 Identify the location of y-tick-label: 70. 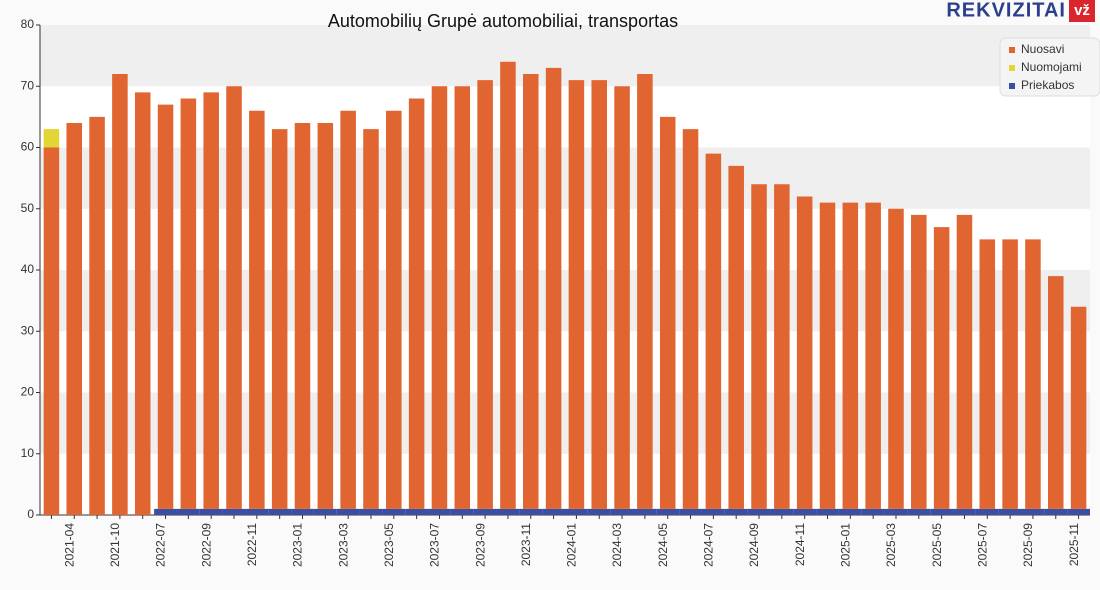
(28, 85).